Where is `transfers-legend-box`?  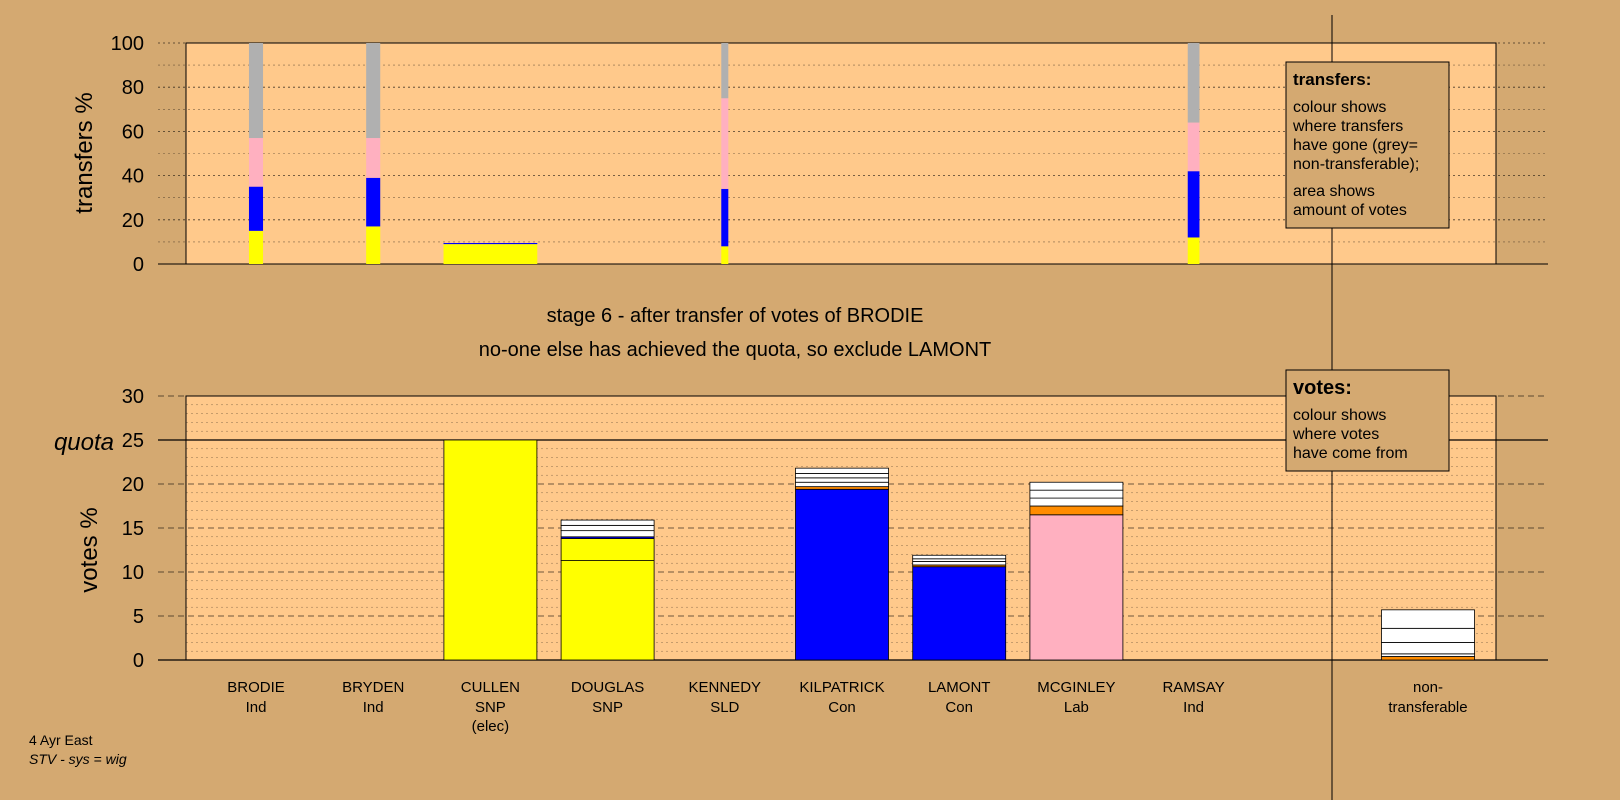 transfers-legend-box is located at coordinates (1367, 145).